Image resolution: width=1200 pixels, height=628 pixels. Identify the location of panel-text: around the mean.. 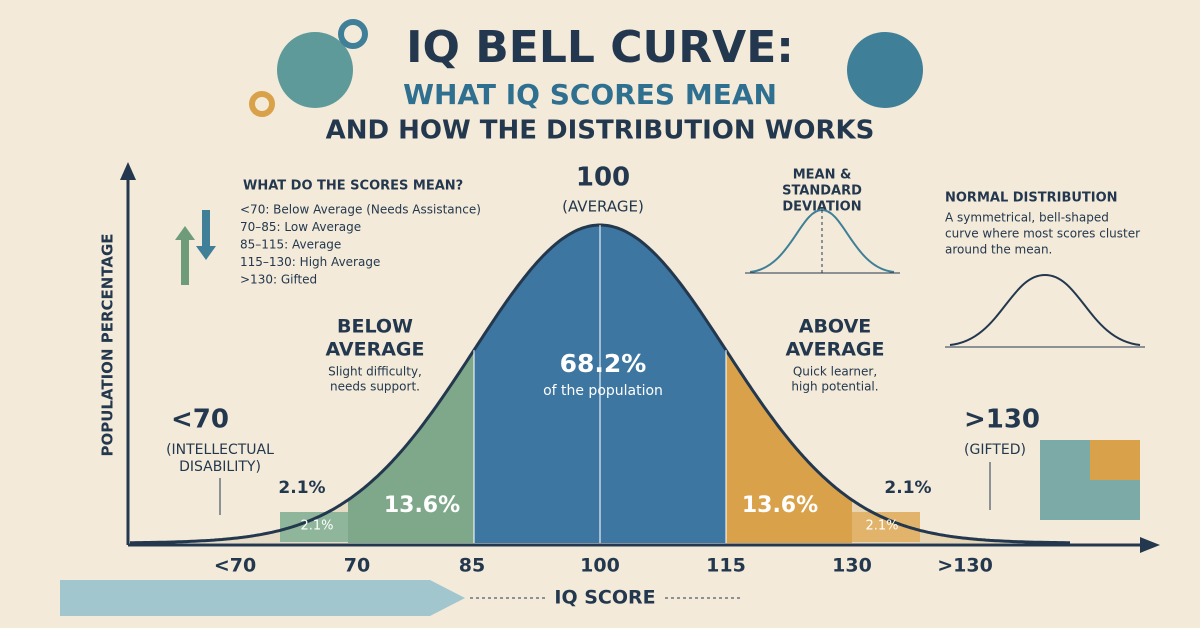
(998, 250).